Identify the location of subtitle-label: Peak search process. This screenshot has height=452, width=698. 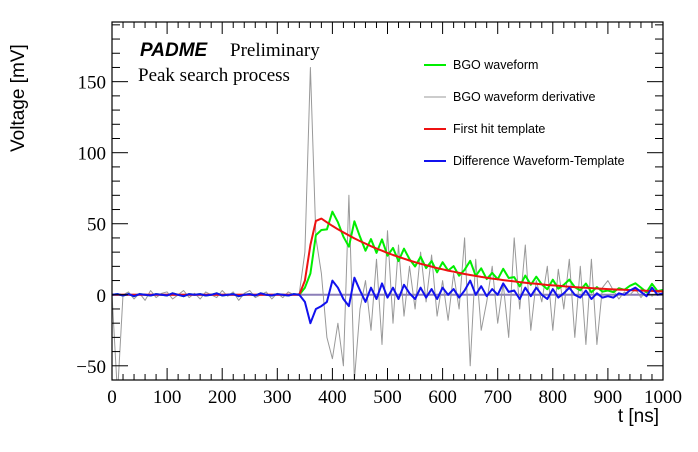
(214, 75).